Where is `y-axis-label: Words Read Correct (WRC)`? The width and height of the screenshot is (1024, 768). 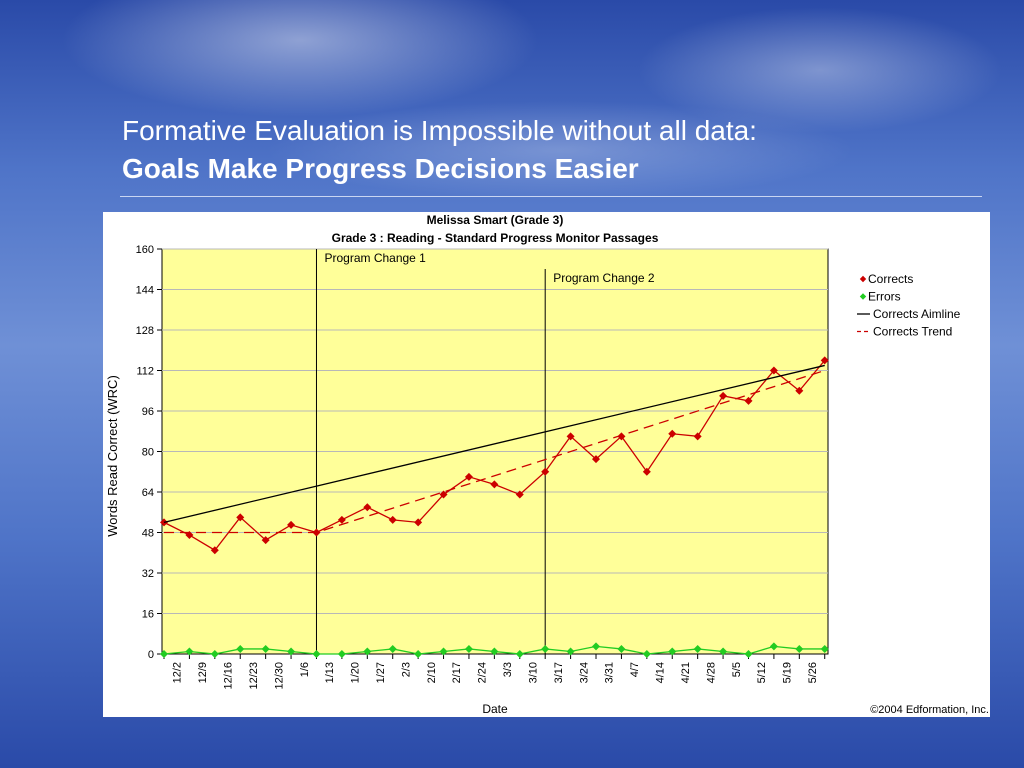
y-axis-label: Words Read Correct (WRC) is located at coordinates (112, 456).